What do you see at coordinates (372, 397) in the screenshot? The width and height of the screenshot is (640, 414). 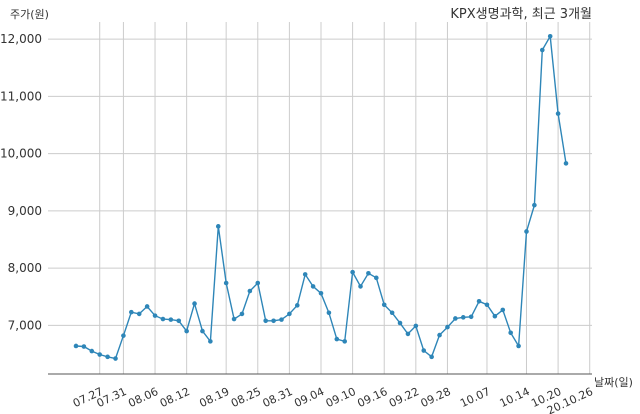 I see `x-tick-label: 09.16` at bounding box center [372, 397].